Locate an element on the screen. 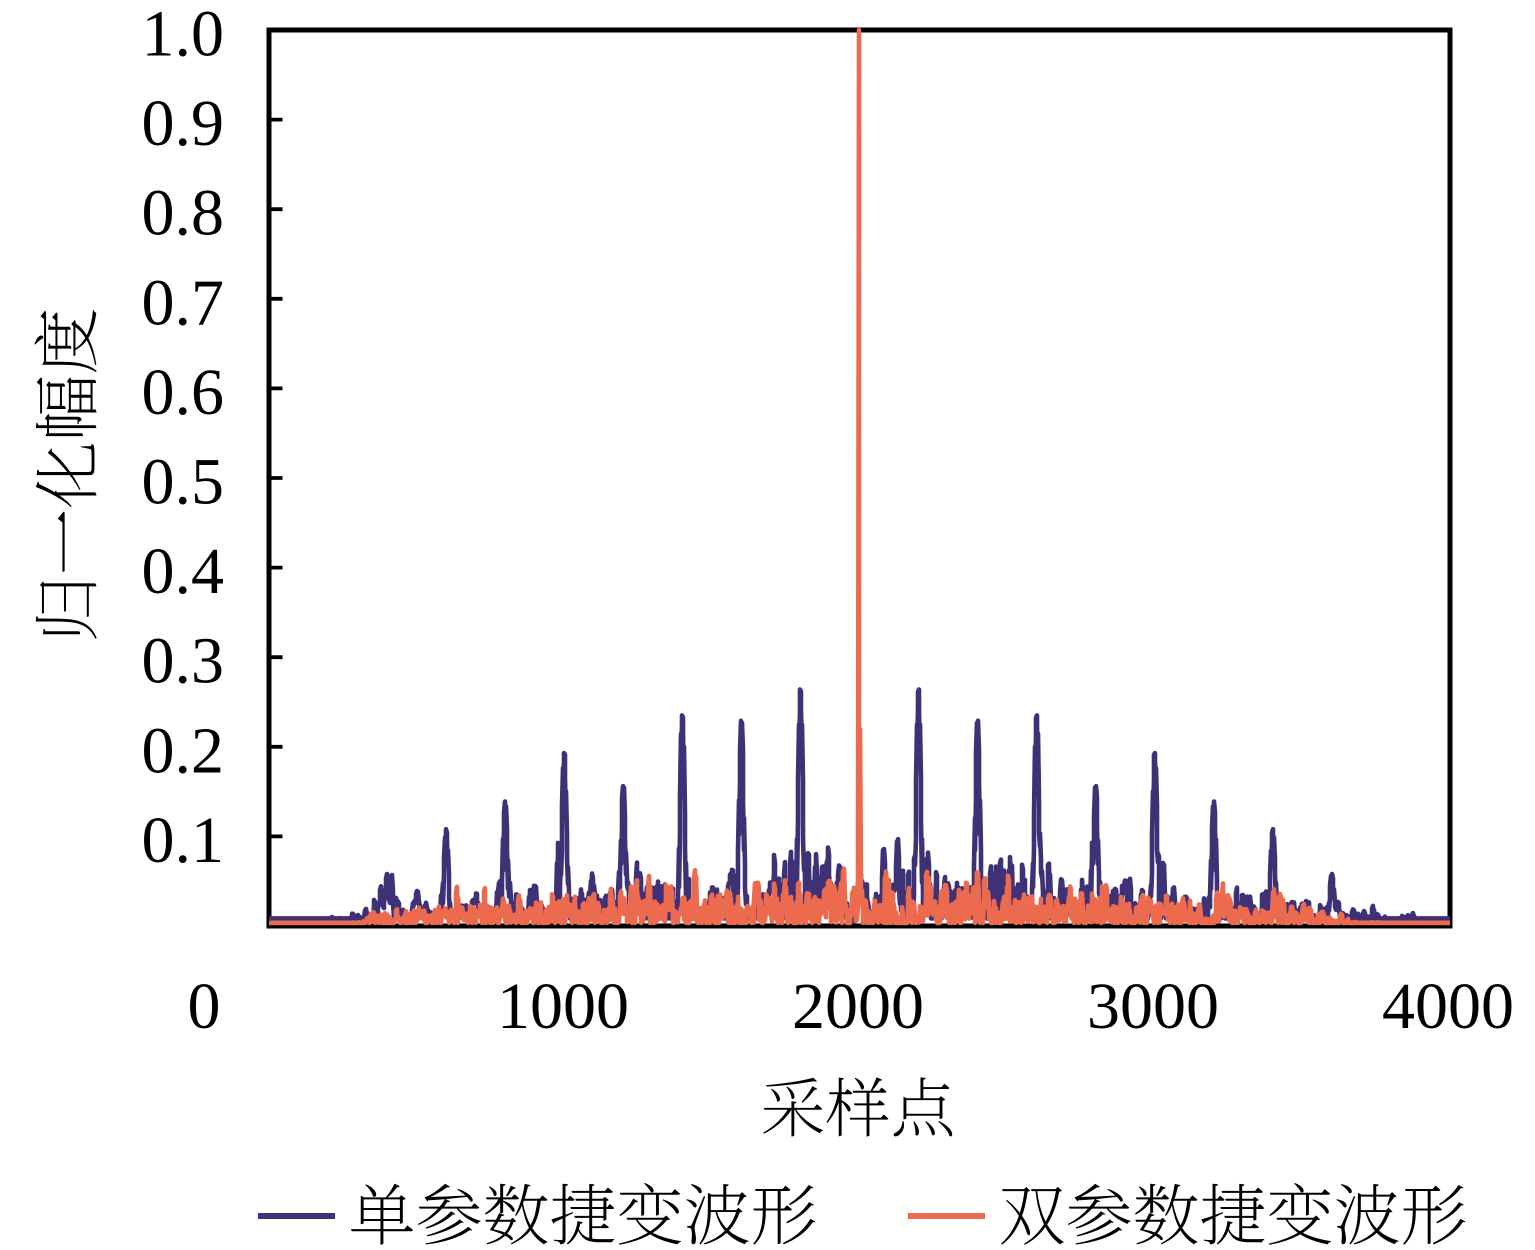 Image resolution: width=1535 pixels, height=1250 pixels. svg-text: 0 is located at coordinates (204, 1006).